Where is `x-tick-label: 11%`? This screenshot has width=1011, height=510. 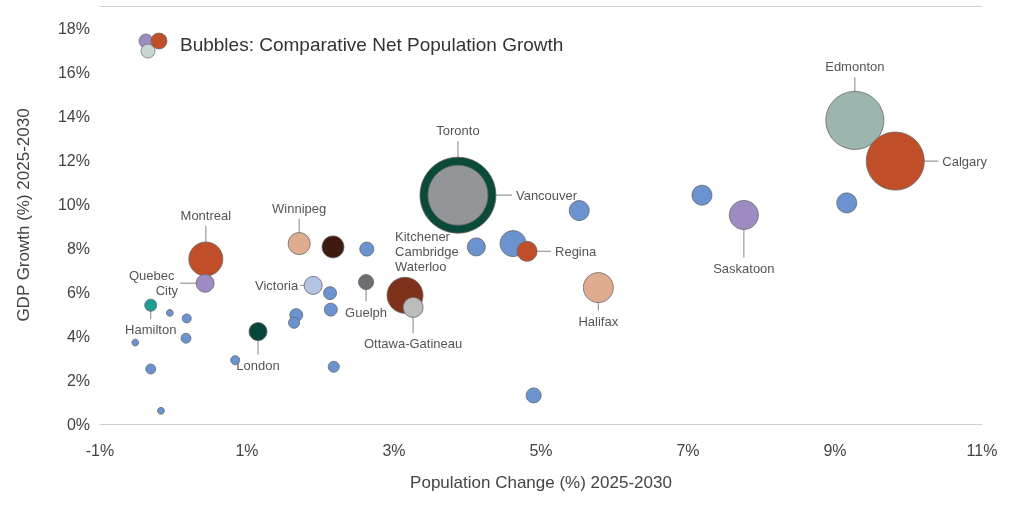 x-tick-label: 11% is located at coordinates (982, 450).